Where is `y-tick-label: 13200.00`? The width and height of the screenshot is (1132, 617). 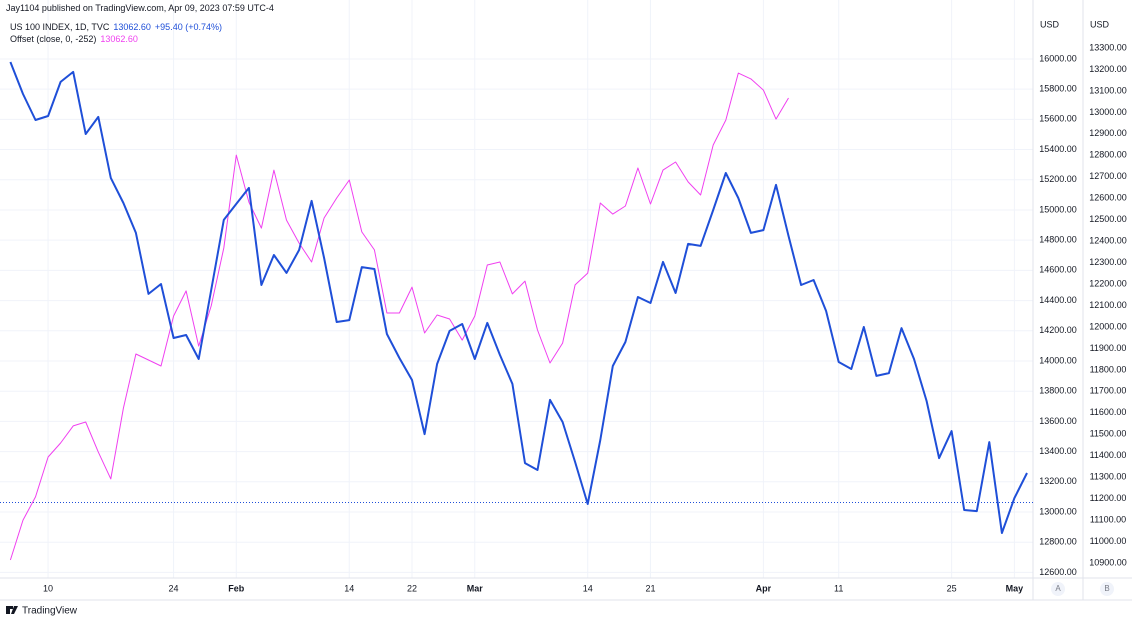
y-tick-label: 13200.00 is located at coordinates (1058, 481).